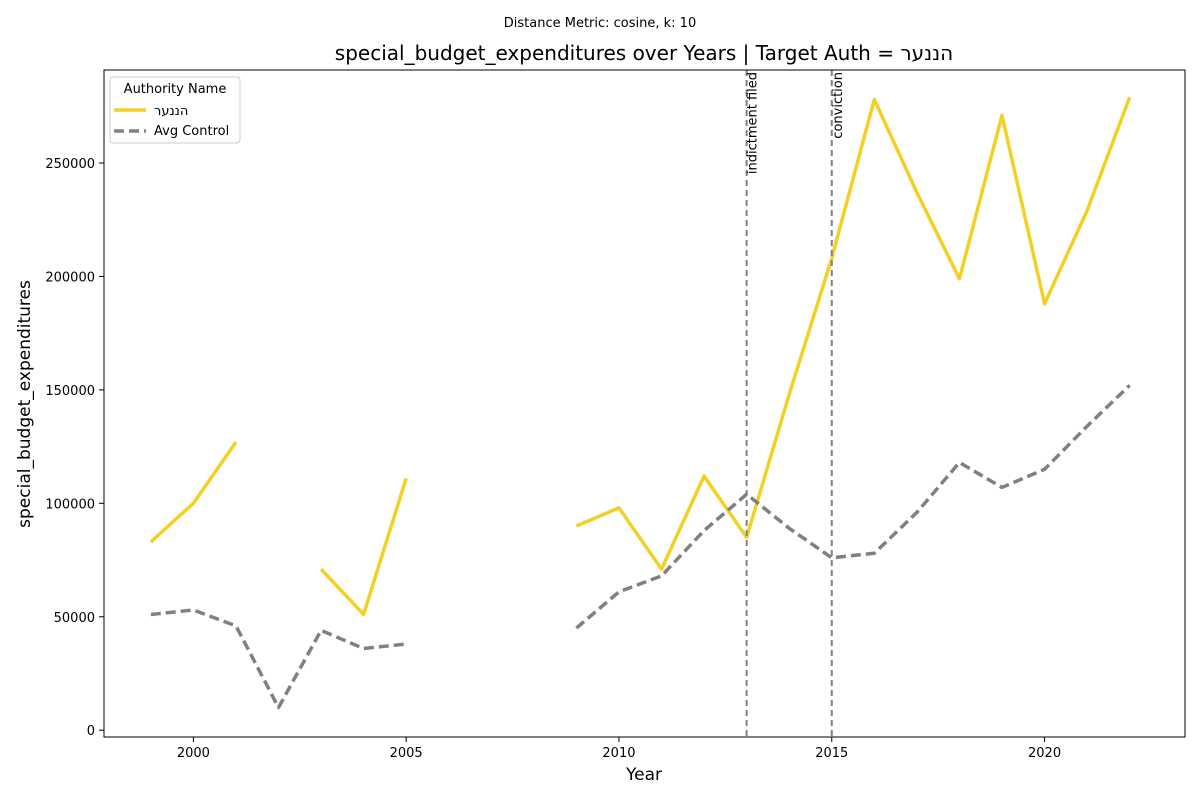 This screenshot has width=1200, height=800. I want to click on legend-label-control: Avg Control, so click(191, 131).